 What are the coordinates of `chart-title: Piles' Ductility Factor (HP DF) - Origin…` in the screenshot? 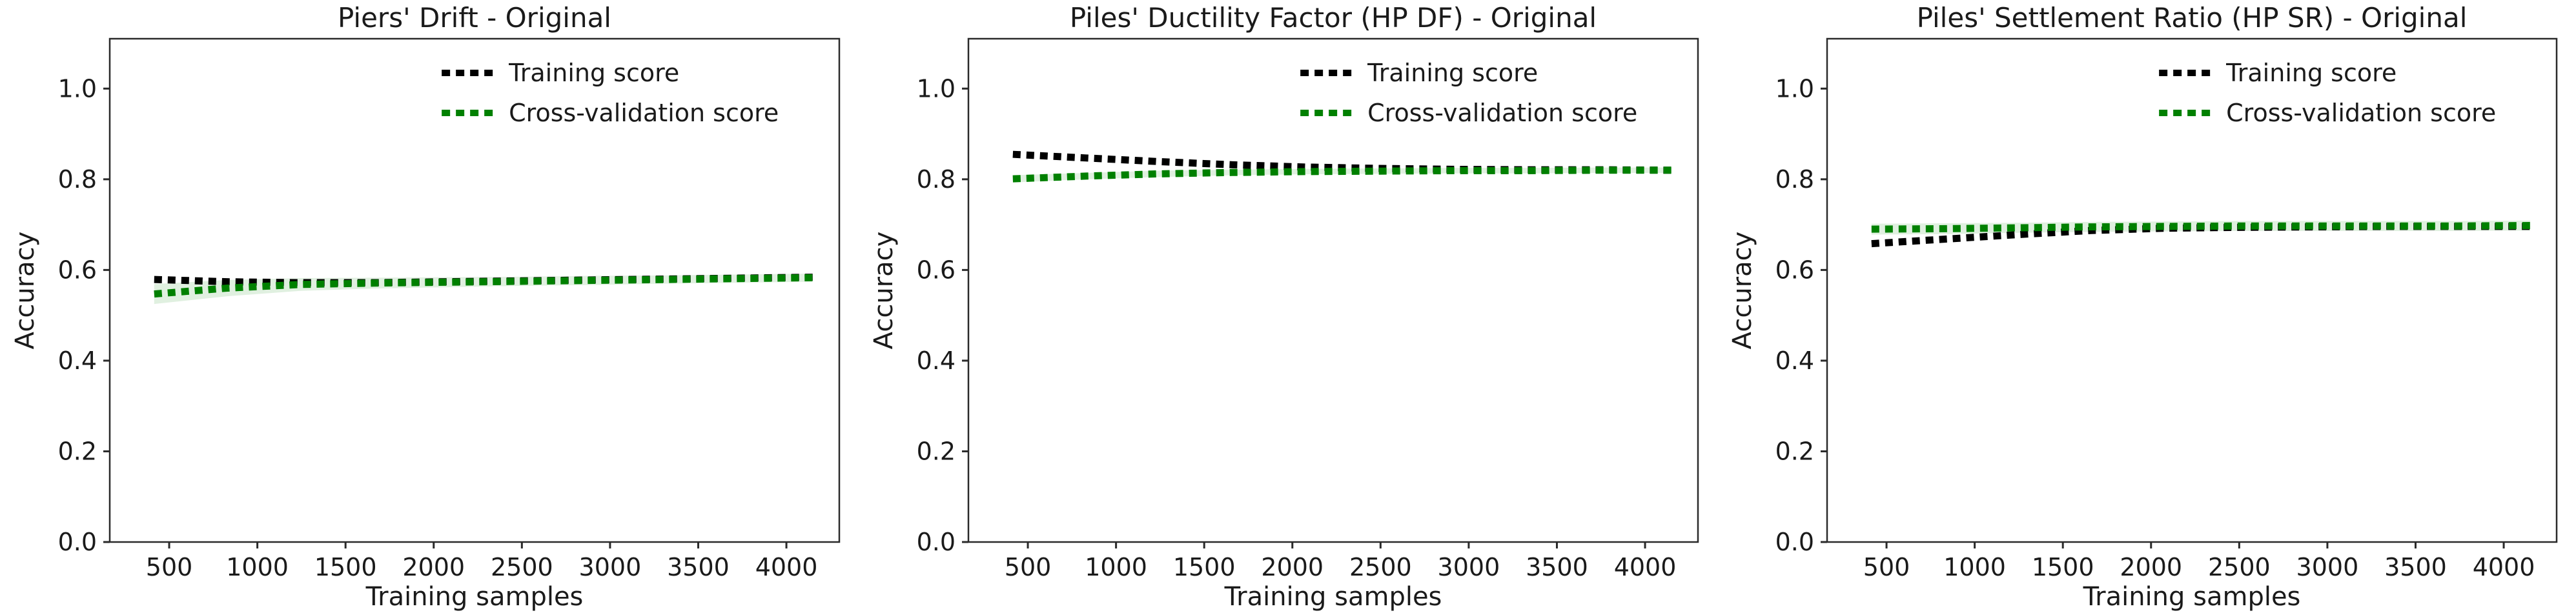 It's located at (1333, 18).